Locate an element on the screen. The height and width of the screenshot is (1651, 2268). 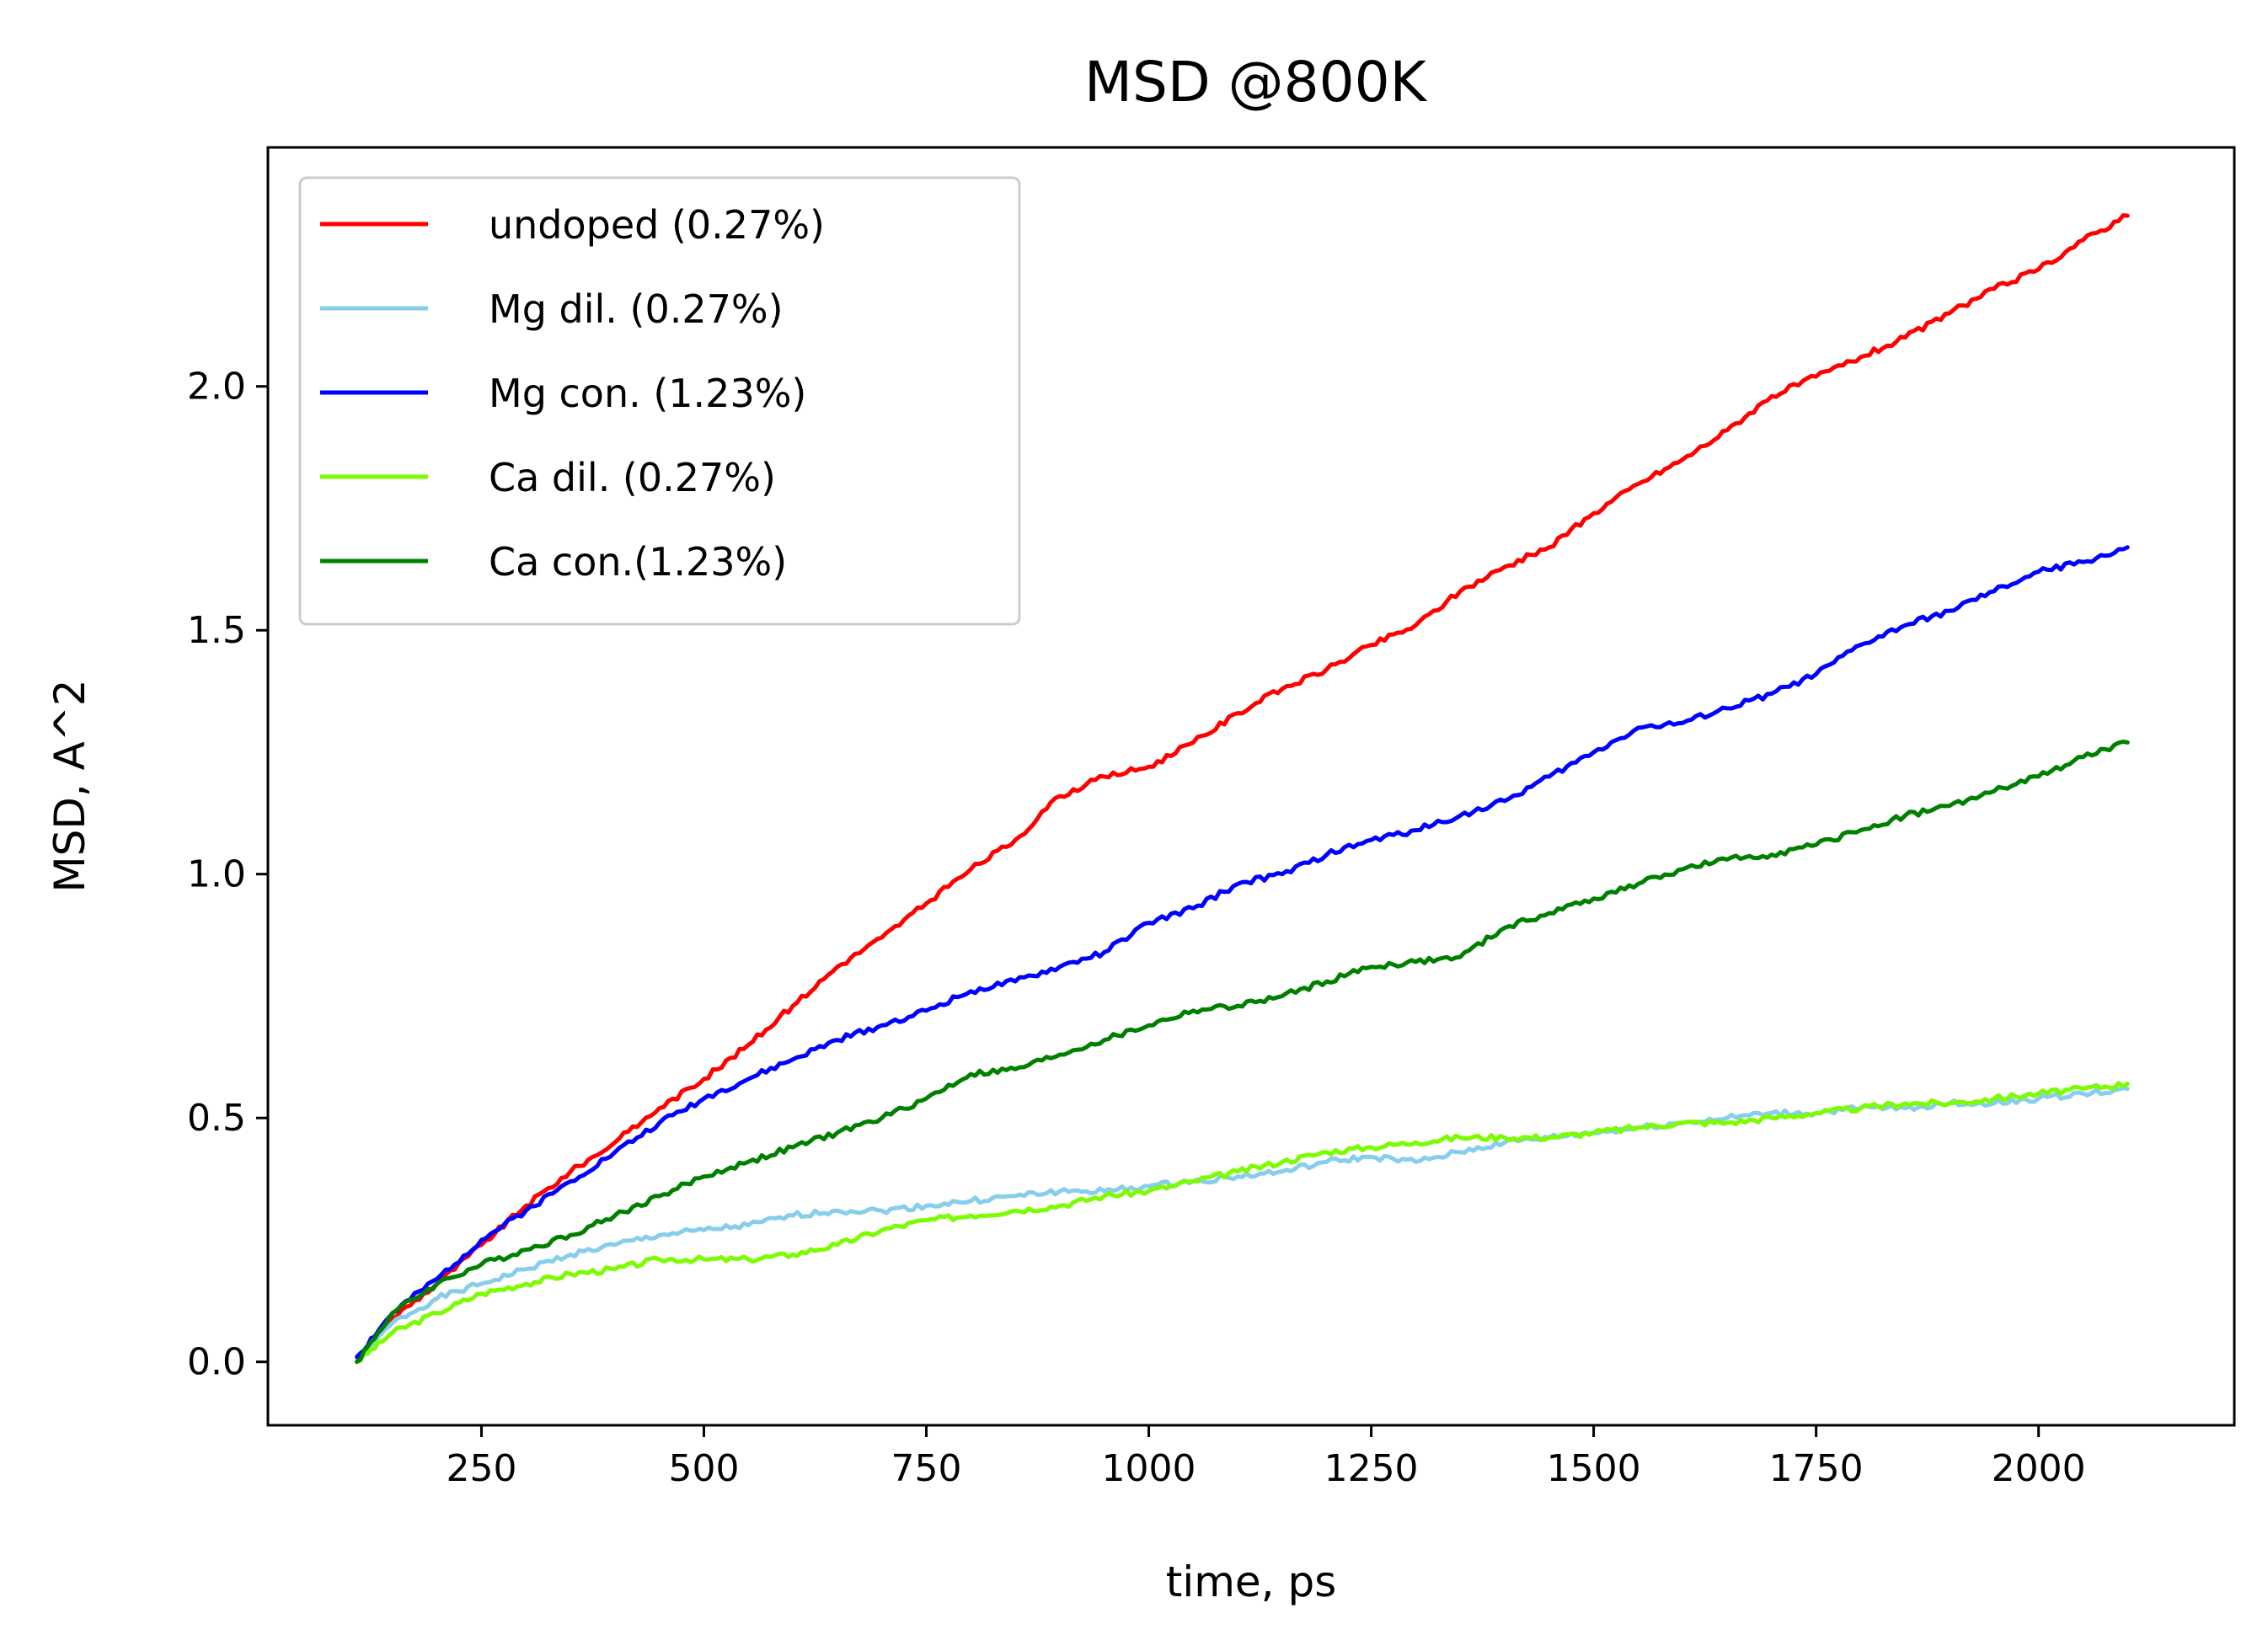
x-tick-label: 1000 is located at coordinates (1149, 1468).